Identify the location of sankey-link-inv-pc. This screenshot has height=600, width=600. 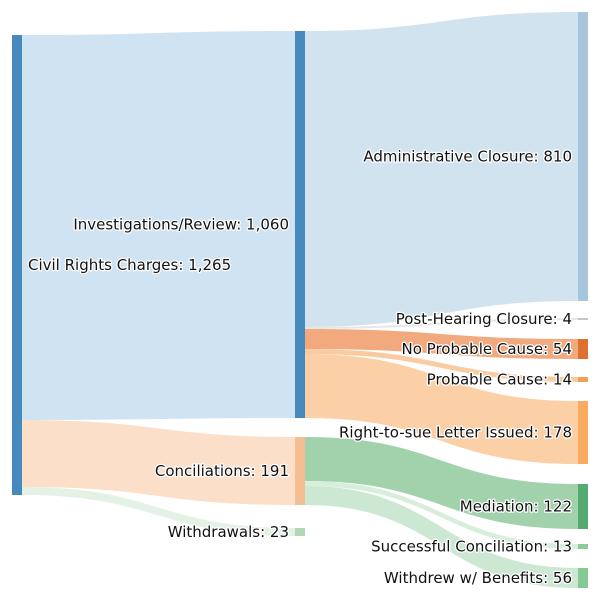
(441, 365).